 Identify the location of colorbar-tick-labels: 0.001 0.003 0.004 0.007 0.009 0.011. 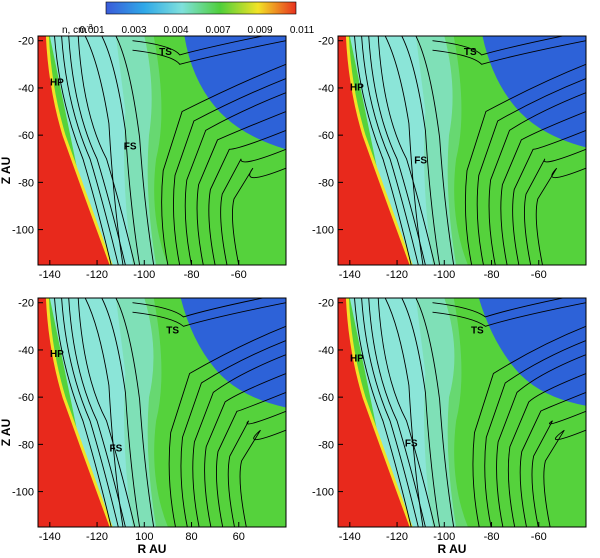
(196, 30).